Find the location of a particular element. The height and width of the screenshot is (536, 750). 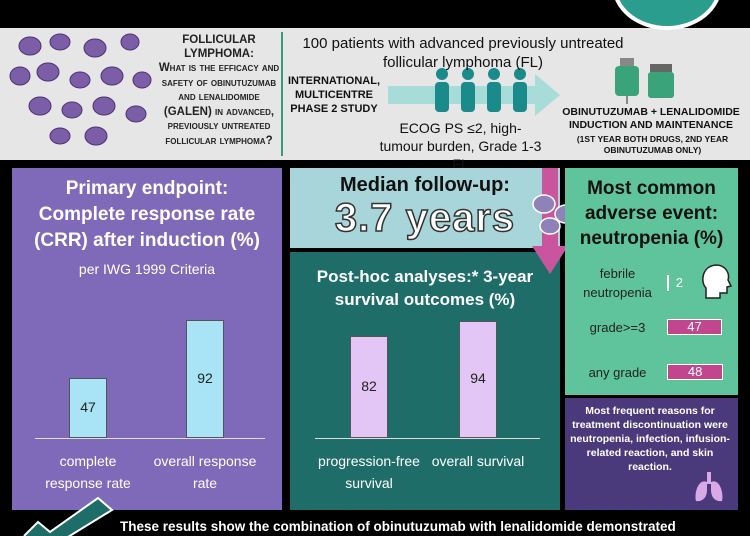

lungs-icon is located at coordinates (709, 487).